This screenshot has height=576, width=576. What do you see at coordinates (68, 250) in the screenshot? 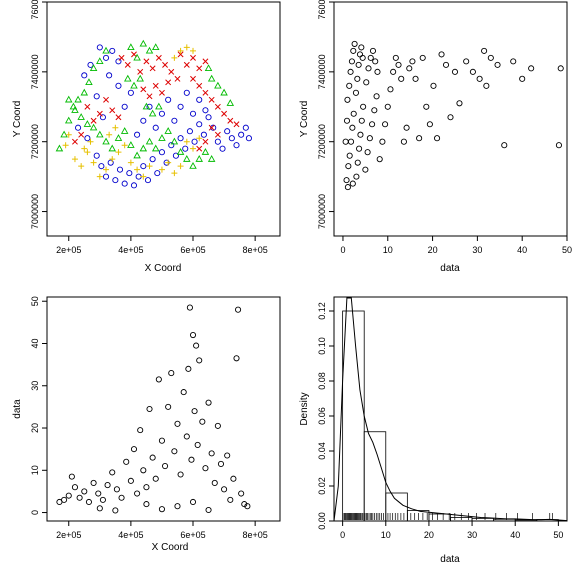
I see `x-tick-label: 2e+05` at bounding box center [68, 250].